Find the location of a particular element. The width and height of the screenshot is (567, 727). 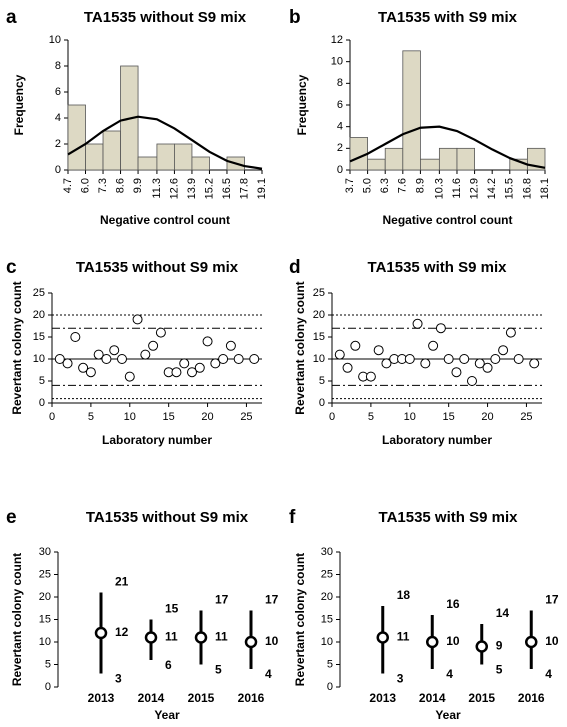

y-axis-label: Revertant colony count is located at coordinates (17, 619).